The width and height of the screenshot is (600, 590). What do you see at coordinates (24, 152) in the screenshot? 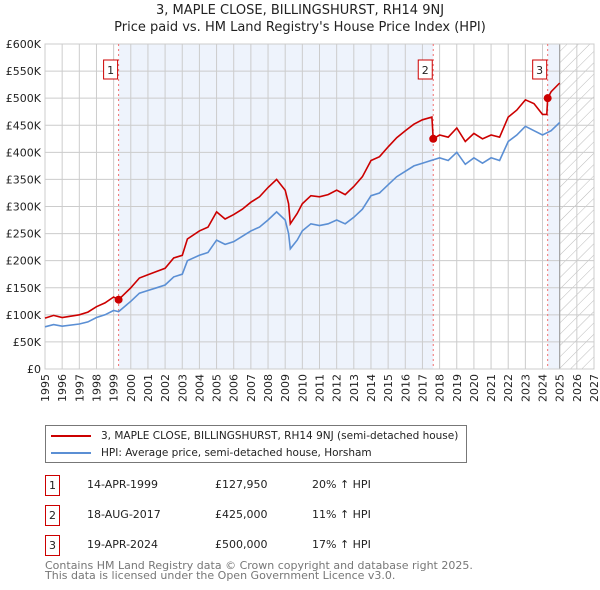
I see `y-tick-label: £400K` at bounding box center [24, 152].